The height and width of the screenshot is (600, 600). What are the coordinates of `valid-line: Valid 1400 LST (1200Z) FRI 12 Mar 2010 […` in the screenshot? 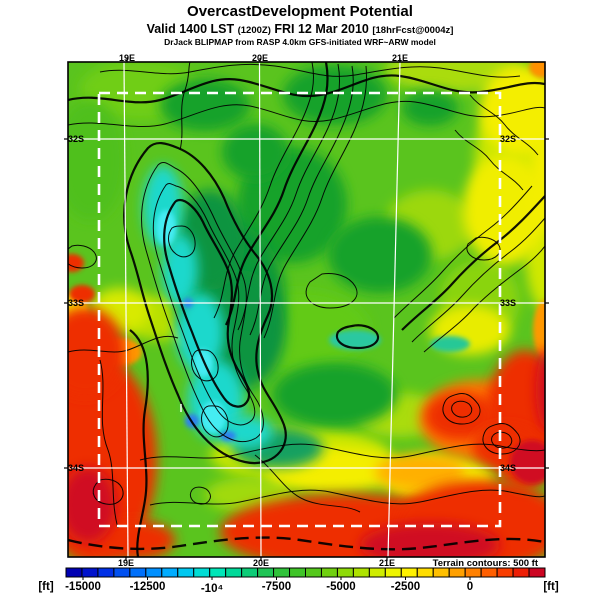 It's located at (300, 29).